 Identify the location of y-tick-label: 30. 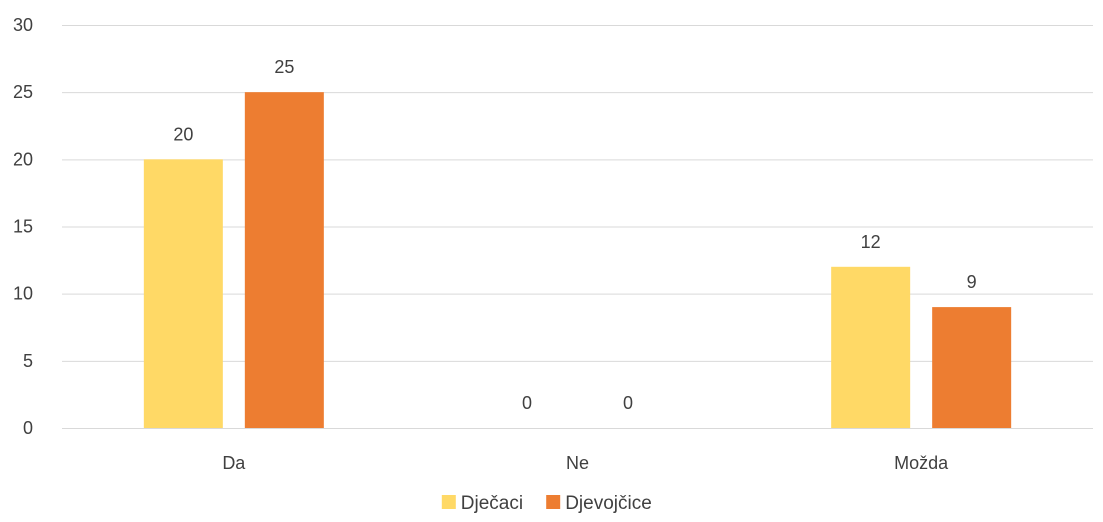
(23, 25).